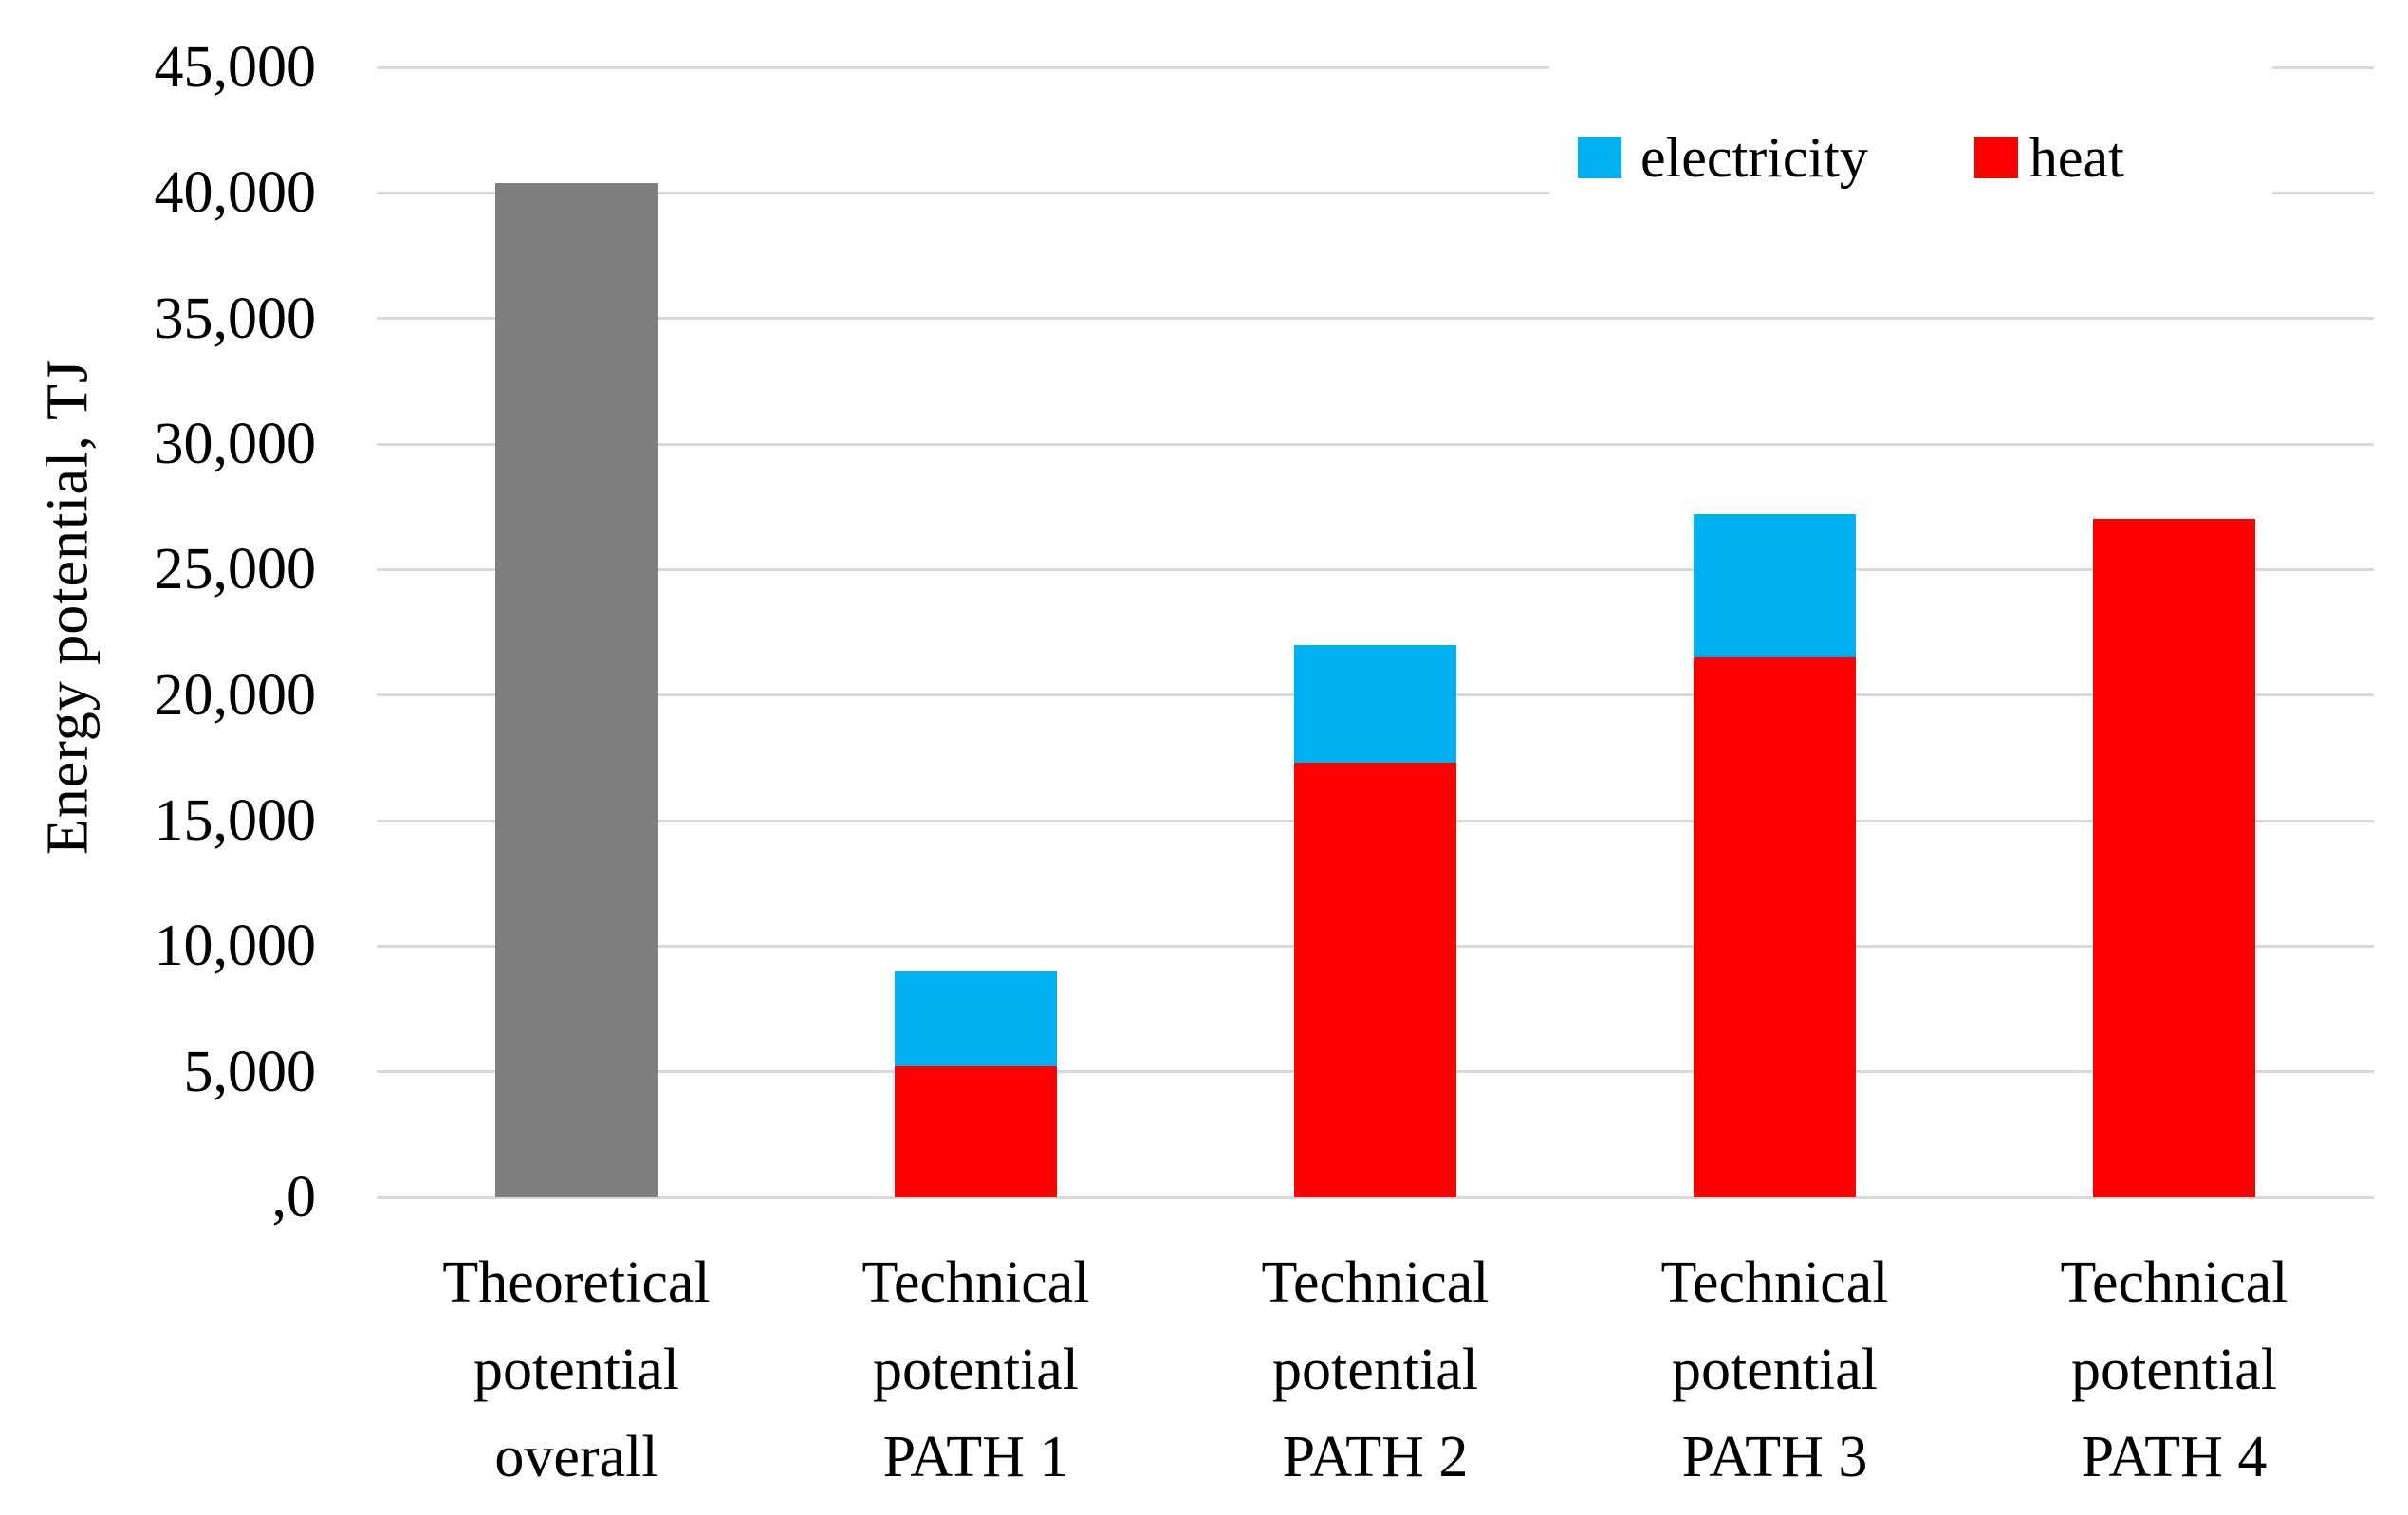 This screenshot has height=1515, width=2408. Describe the element at coordinates (576, 1369) in the screenshot. I see `category-label: Theoretical potential overall` at that location.